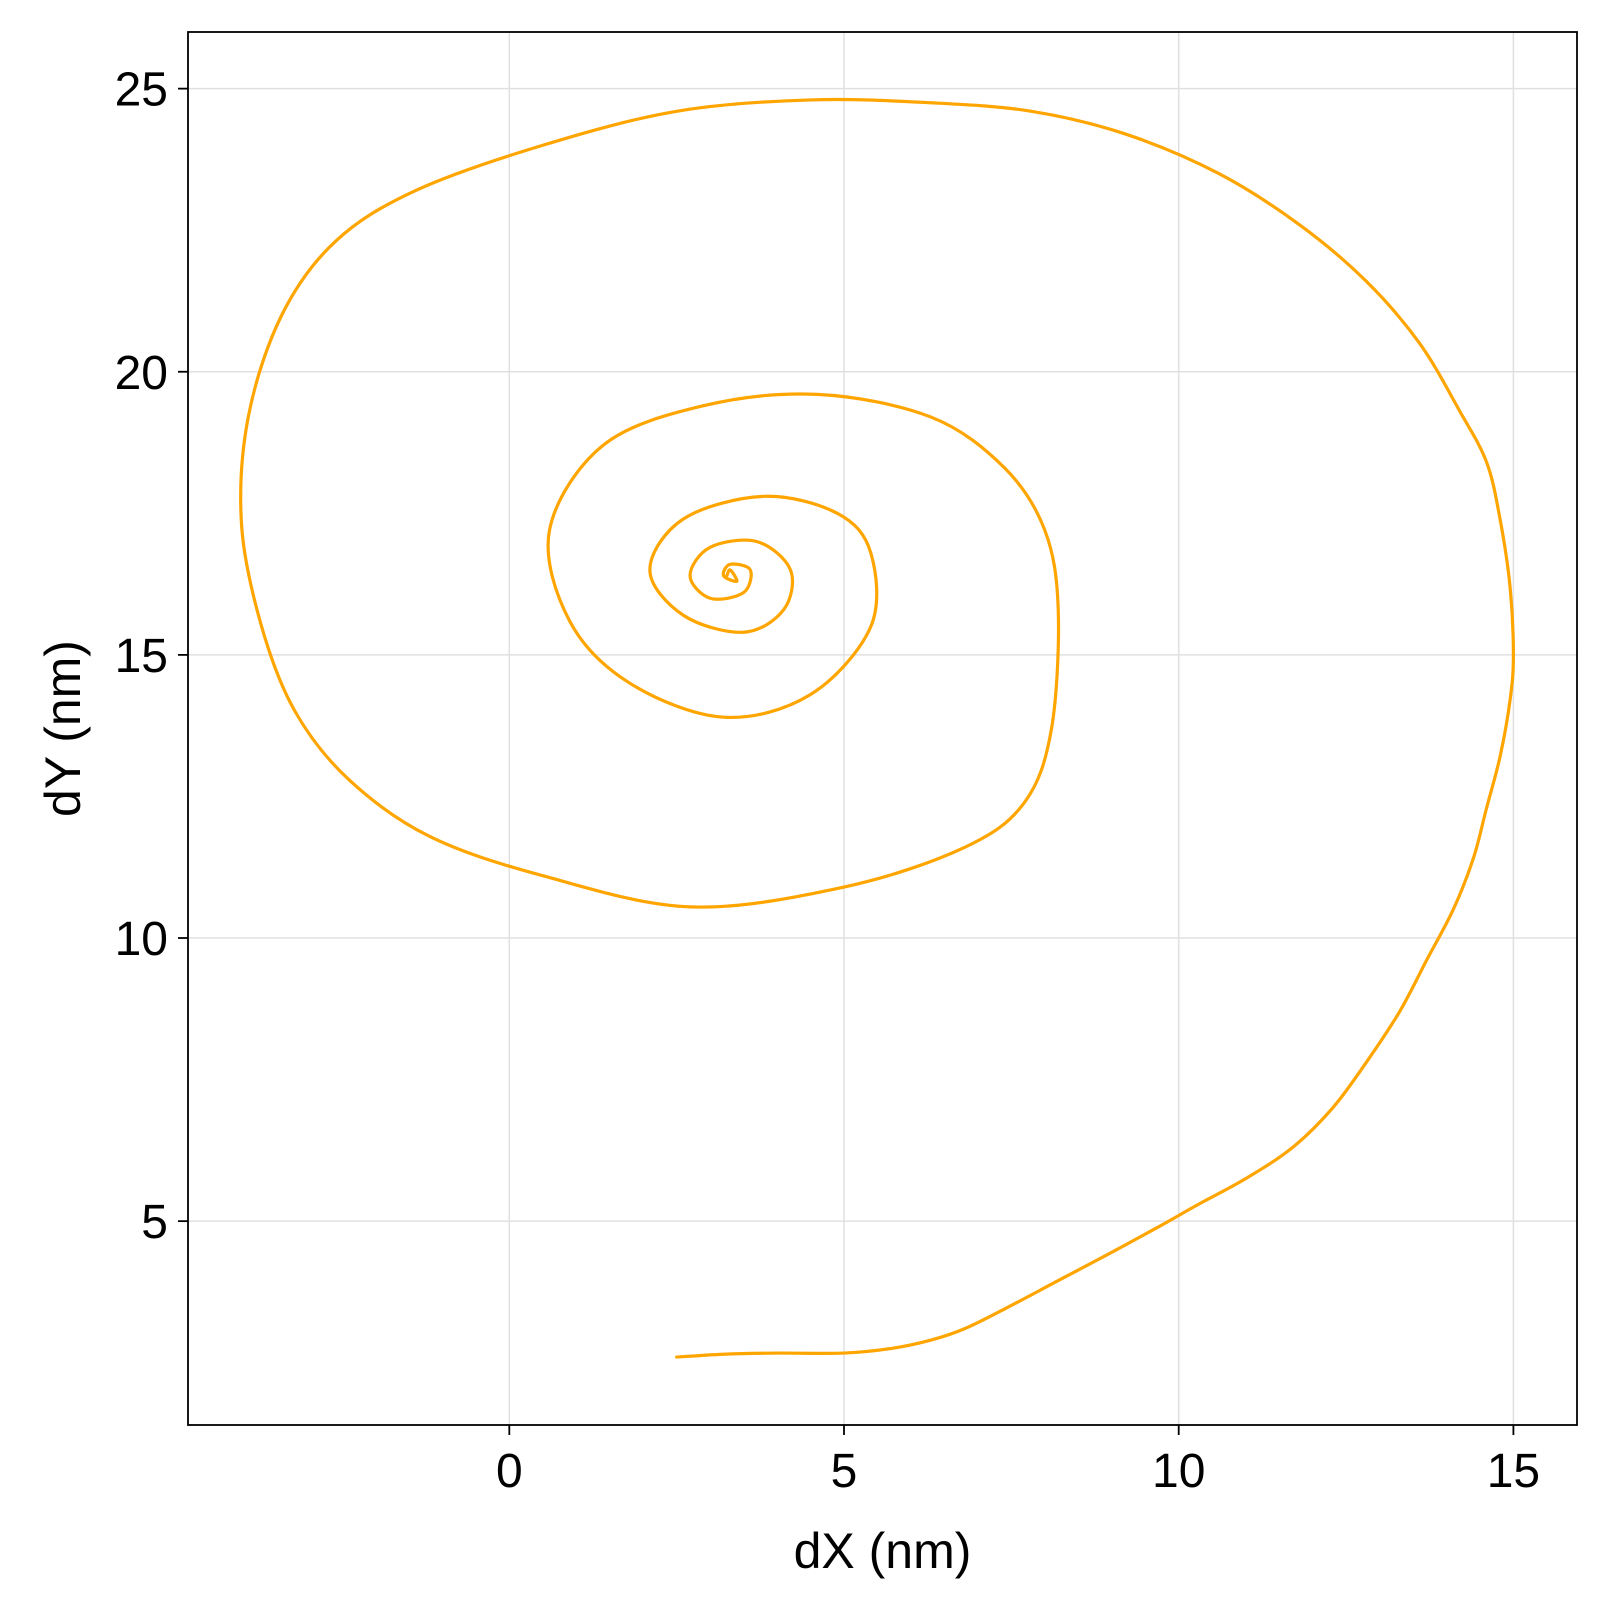 Image resolution: width=1600 pixels, height=1600 pixels. What do you see at coordinates (63, 728) in the screenshot?
I see `y-axis-title: dY (nm)` at bounding box center [63, 728].